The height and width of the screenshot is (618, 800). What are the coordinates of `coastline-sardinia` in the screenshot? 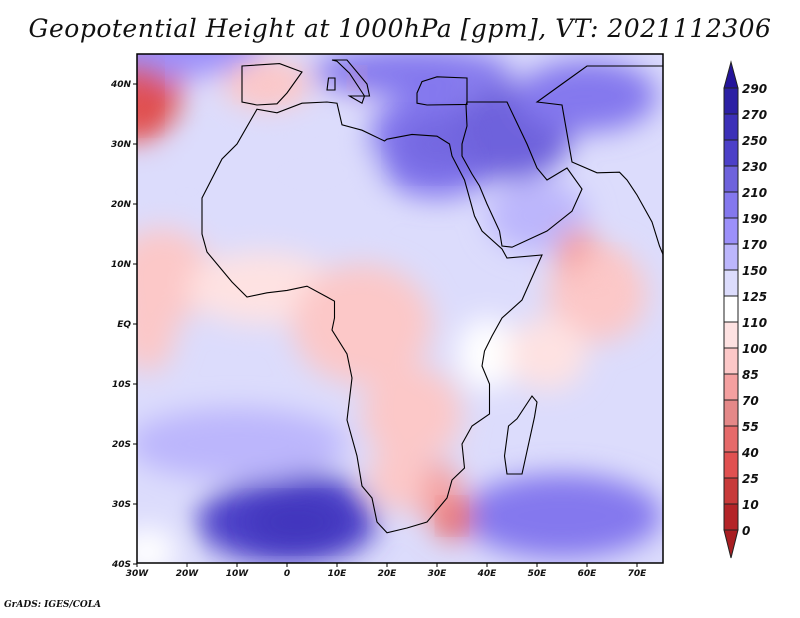 It's located at (331, 84).